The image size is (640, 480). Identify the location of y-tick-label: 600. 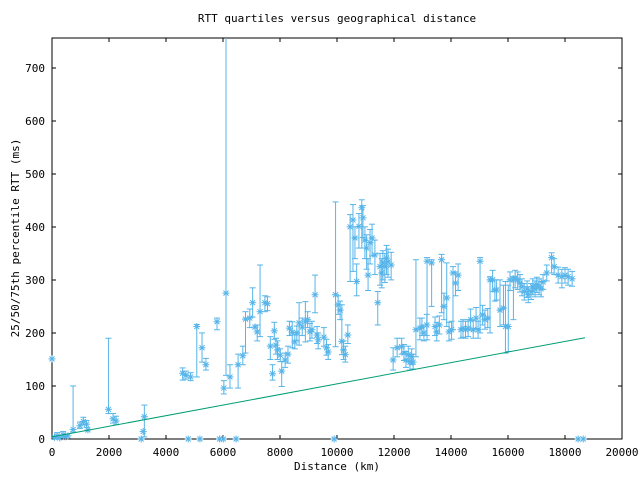
(35, 121).